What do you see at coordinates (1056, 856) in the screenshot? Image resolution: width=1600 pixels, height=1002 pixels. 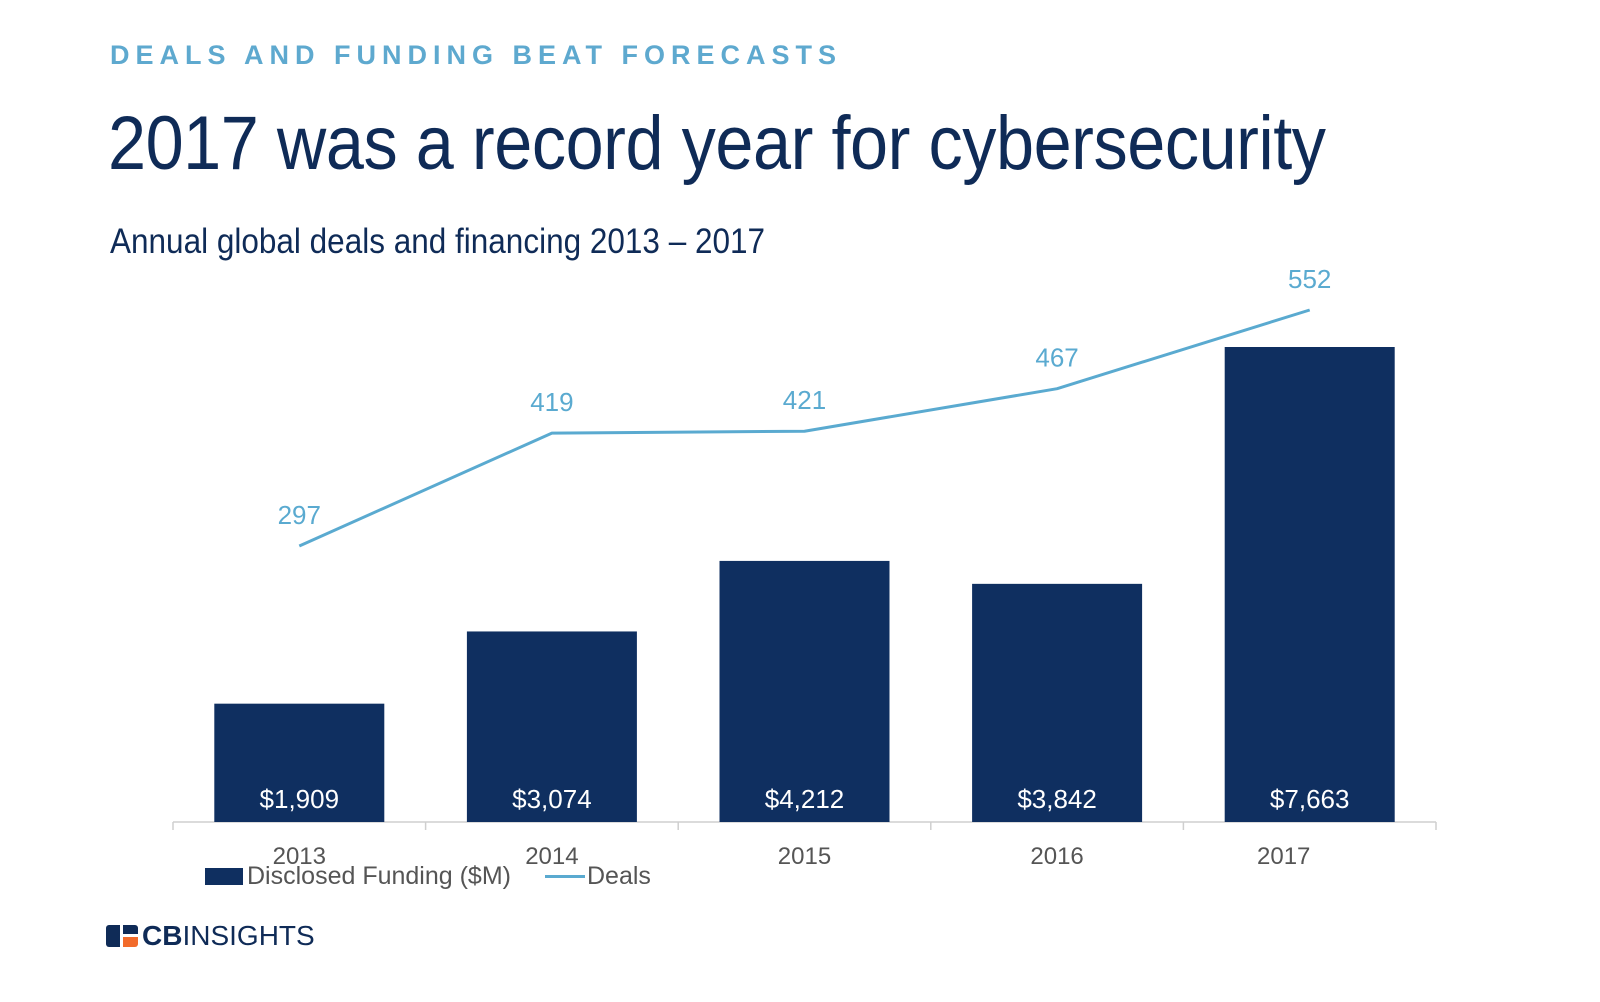 I see `x-tick-label-2016: 2016` at bounding box center [1056, 856].